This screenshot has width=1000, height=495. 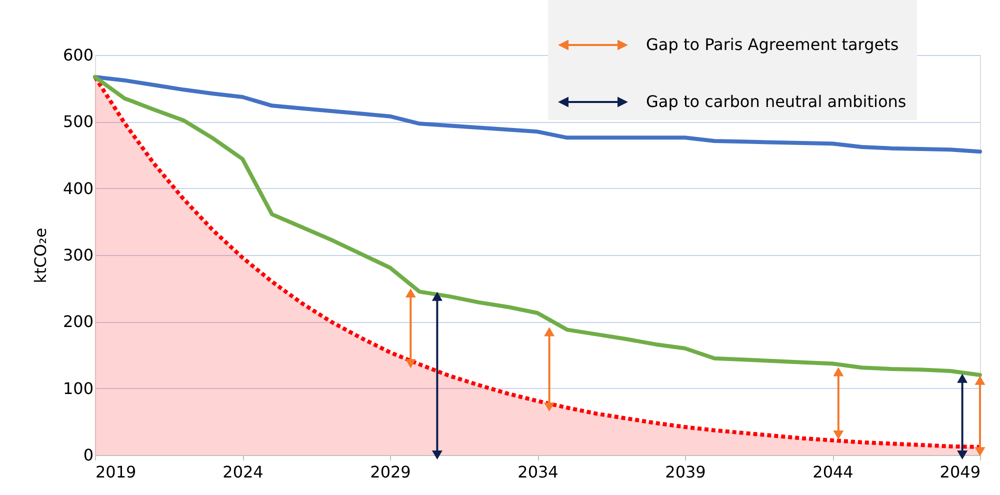 I want to click on legend-label: Gap to carbon neutral ambitions, so click(x=776, y=101).